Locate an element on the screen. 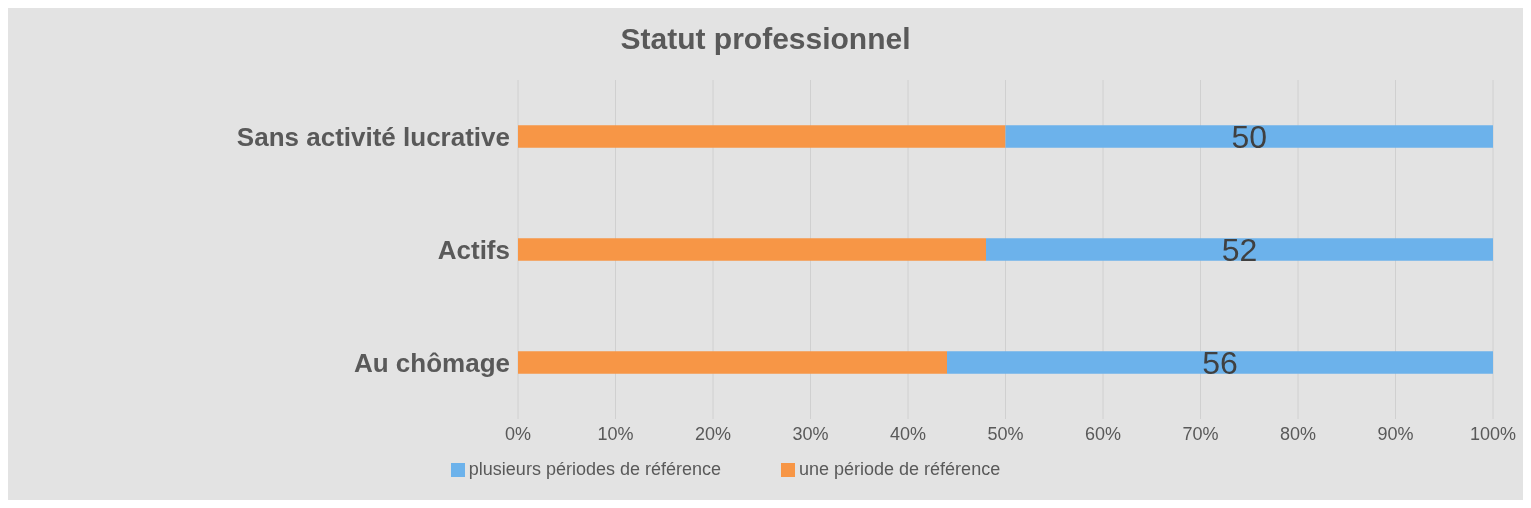 The width and height of the screenshot is (1531, 508). x-tick-label: 70% is located at coordinates (1200, 433).